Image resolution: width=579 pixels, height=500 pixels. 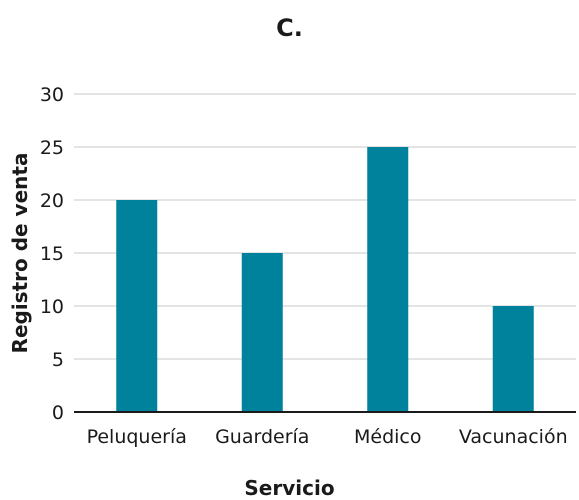 What do you see at coordinates (58, 360) in the screenshot?
I see `y-tick-label: 5` at bounding box center [58, 360].